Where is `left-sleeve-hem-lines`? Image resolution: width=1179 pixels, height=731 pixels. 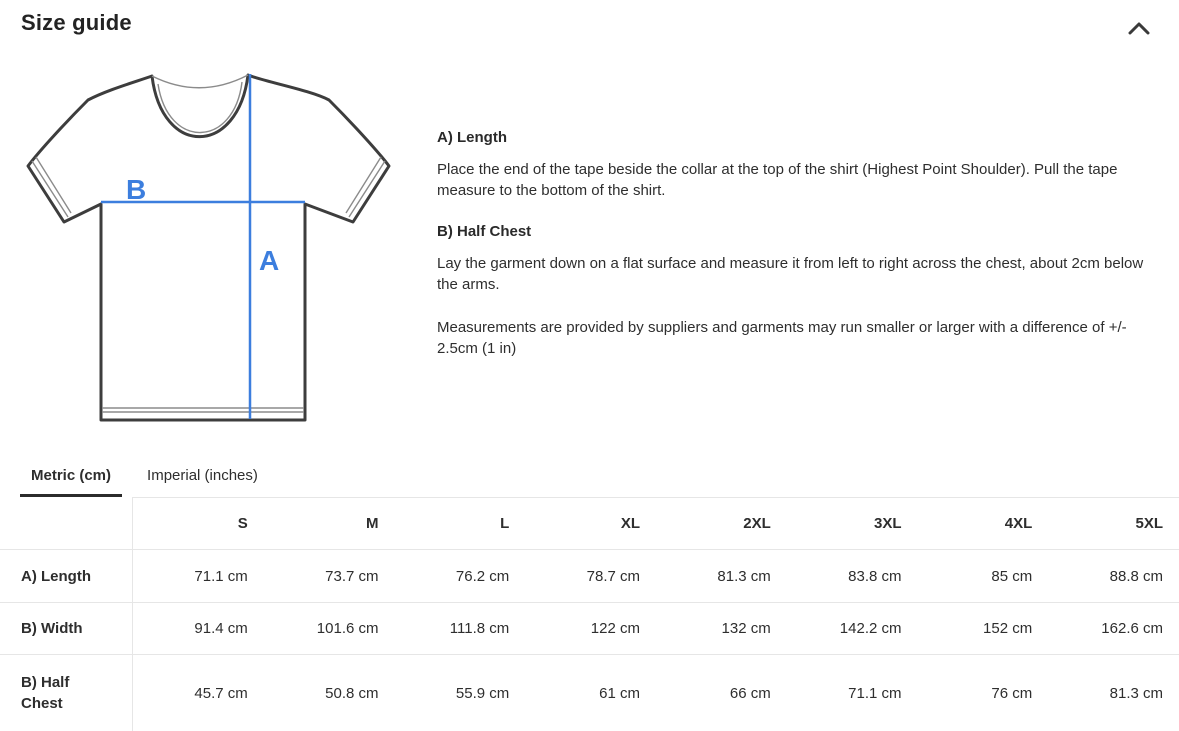
left-sleeve-hem-lines is located at coordinates (51, 187).